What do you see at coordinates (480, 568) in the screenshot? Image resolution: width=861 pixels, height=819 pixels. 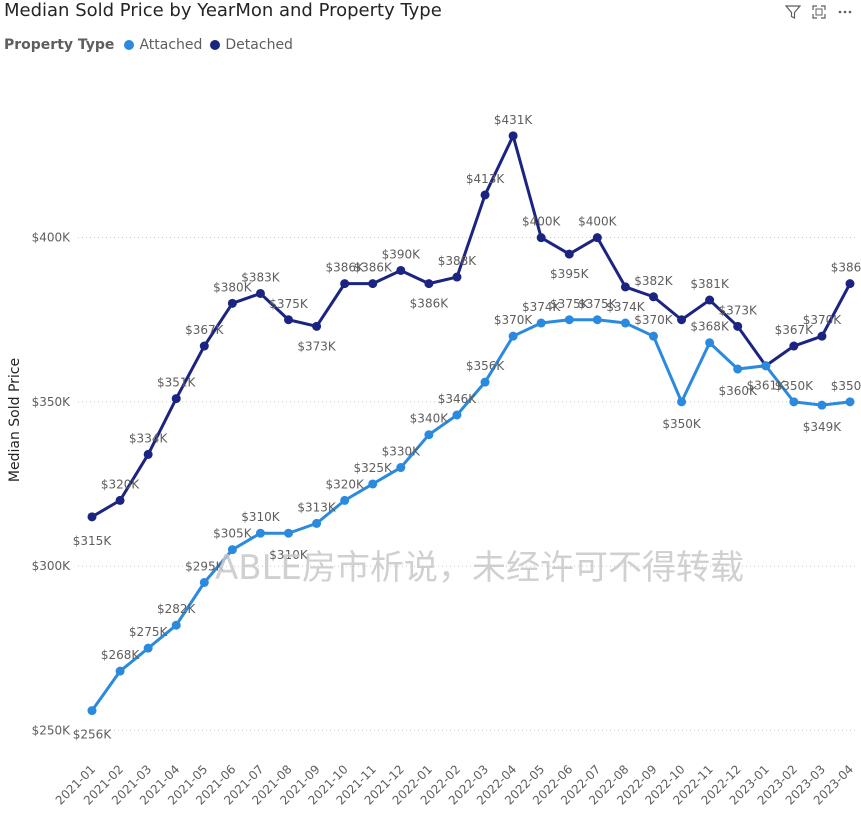 I see `watermark: ABLE房市析说，未经许可不得转载` at bounding box center [480, 568].